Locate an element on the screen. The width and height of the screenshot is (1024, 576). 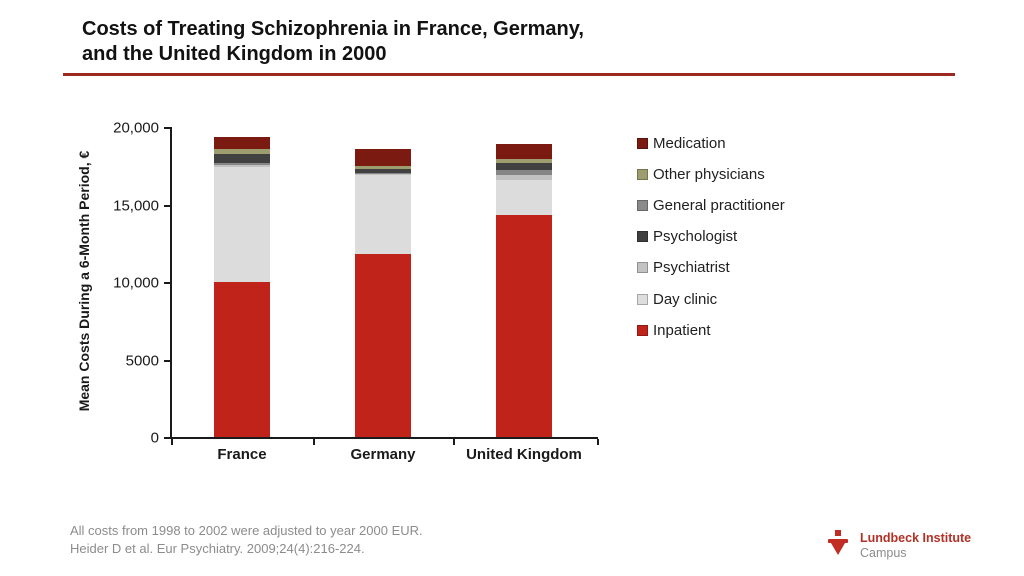
legend-label: Medication is located at coordinates (689, 143).